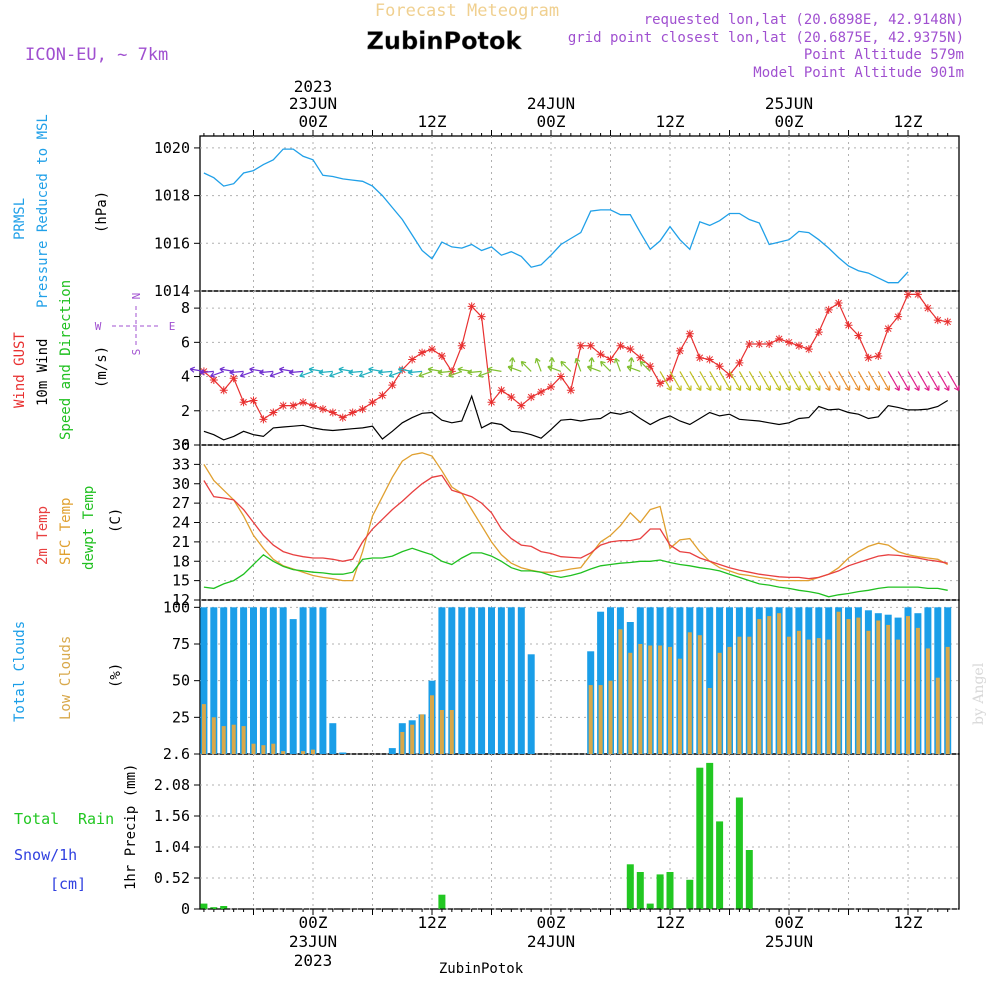 The height and width of the screenshot is (1004, 1000). Describe the element at coordinates (181, 681) in the screenshot. I see `y-tick-label: 50` at that location.